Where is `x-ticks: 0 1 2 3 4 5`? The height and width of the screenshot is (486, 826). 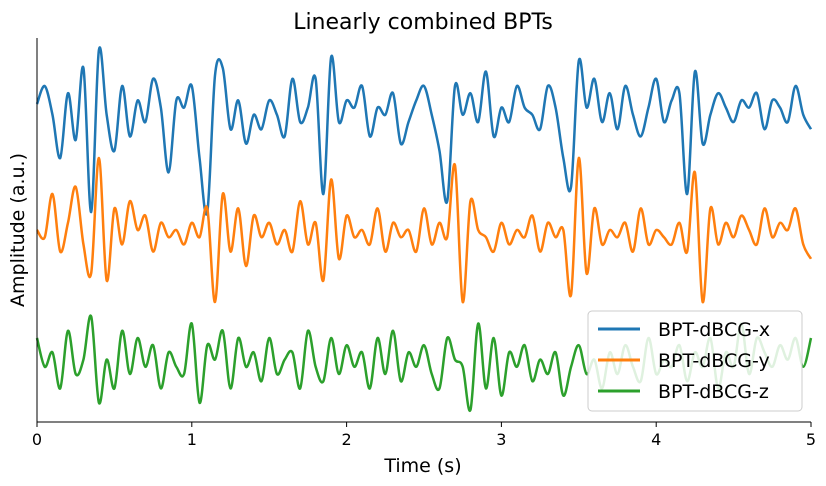
x-ticks: 0 1 2 3 4 5 is located at coordinates (424, 435).